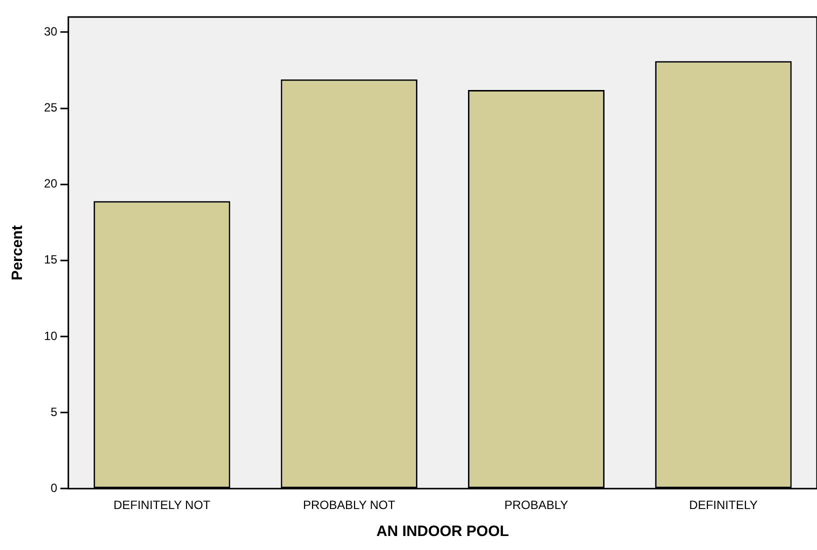  Describe the element at coordinates (51, 107) in the screenshot. I see `y-tick-label: 25` at that location.